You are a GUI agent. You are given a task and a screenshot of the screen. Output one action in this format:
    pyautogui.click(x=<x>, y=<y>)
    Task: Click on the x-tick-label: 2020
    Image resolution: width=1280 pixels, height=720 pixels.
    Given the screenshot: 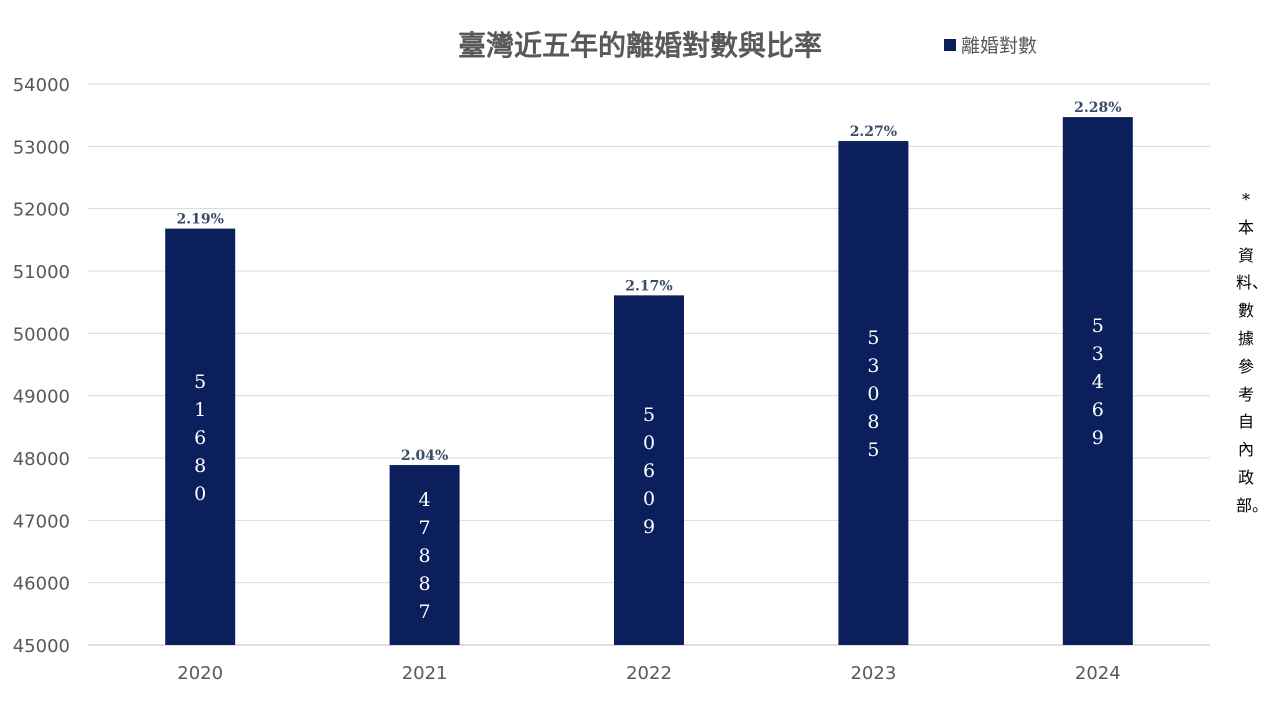 What is the action you would take?
    pyautogui.click(x=200, y=673)
    